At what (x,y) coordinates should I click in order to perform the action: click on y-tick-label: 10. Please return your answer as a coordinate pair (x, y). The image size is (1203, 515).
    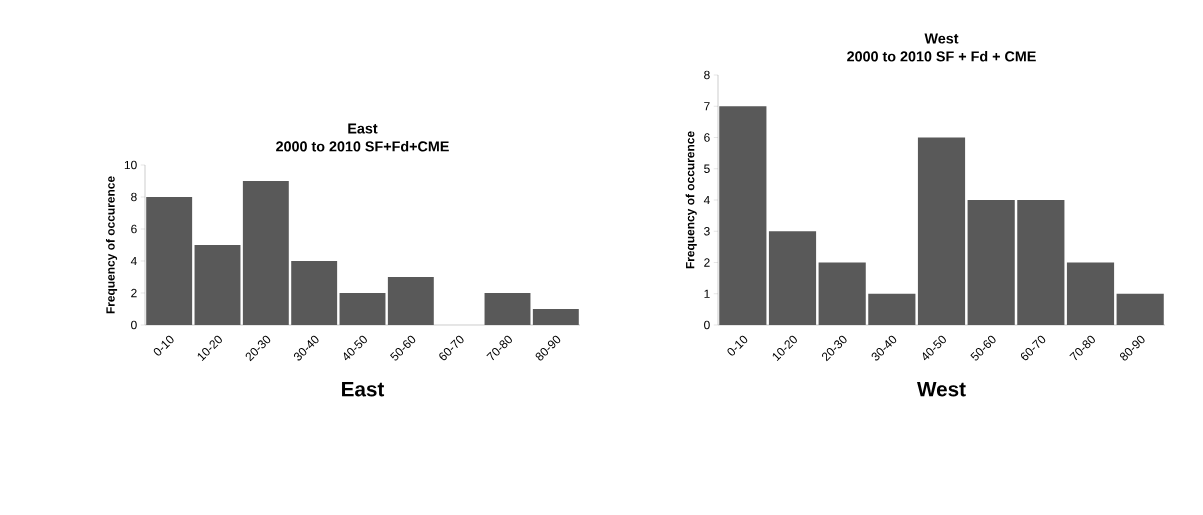
    Looking at the image, I should click on (130, 165).